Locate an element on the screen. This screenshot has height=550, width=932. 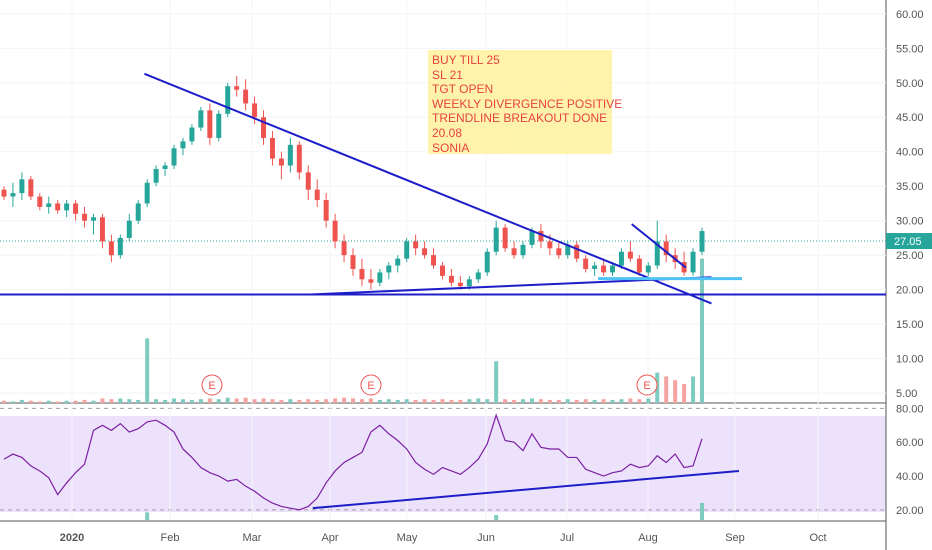
note-line: BUY TILL 25 is located at coordinates (466, 60).